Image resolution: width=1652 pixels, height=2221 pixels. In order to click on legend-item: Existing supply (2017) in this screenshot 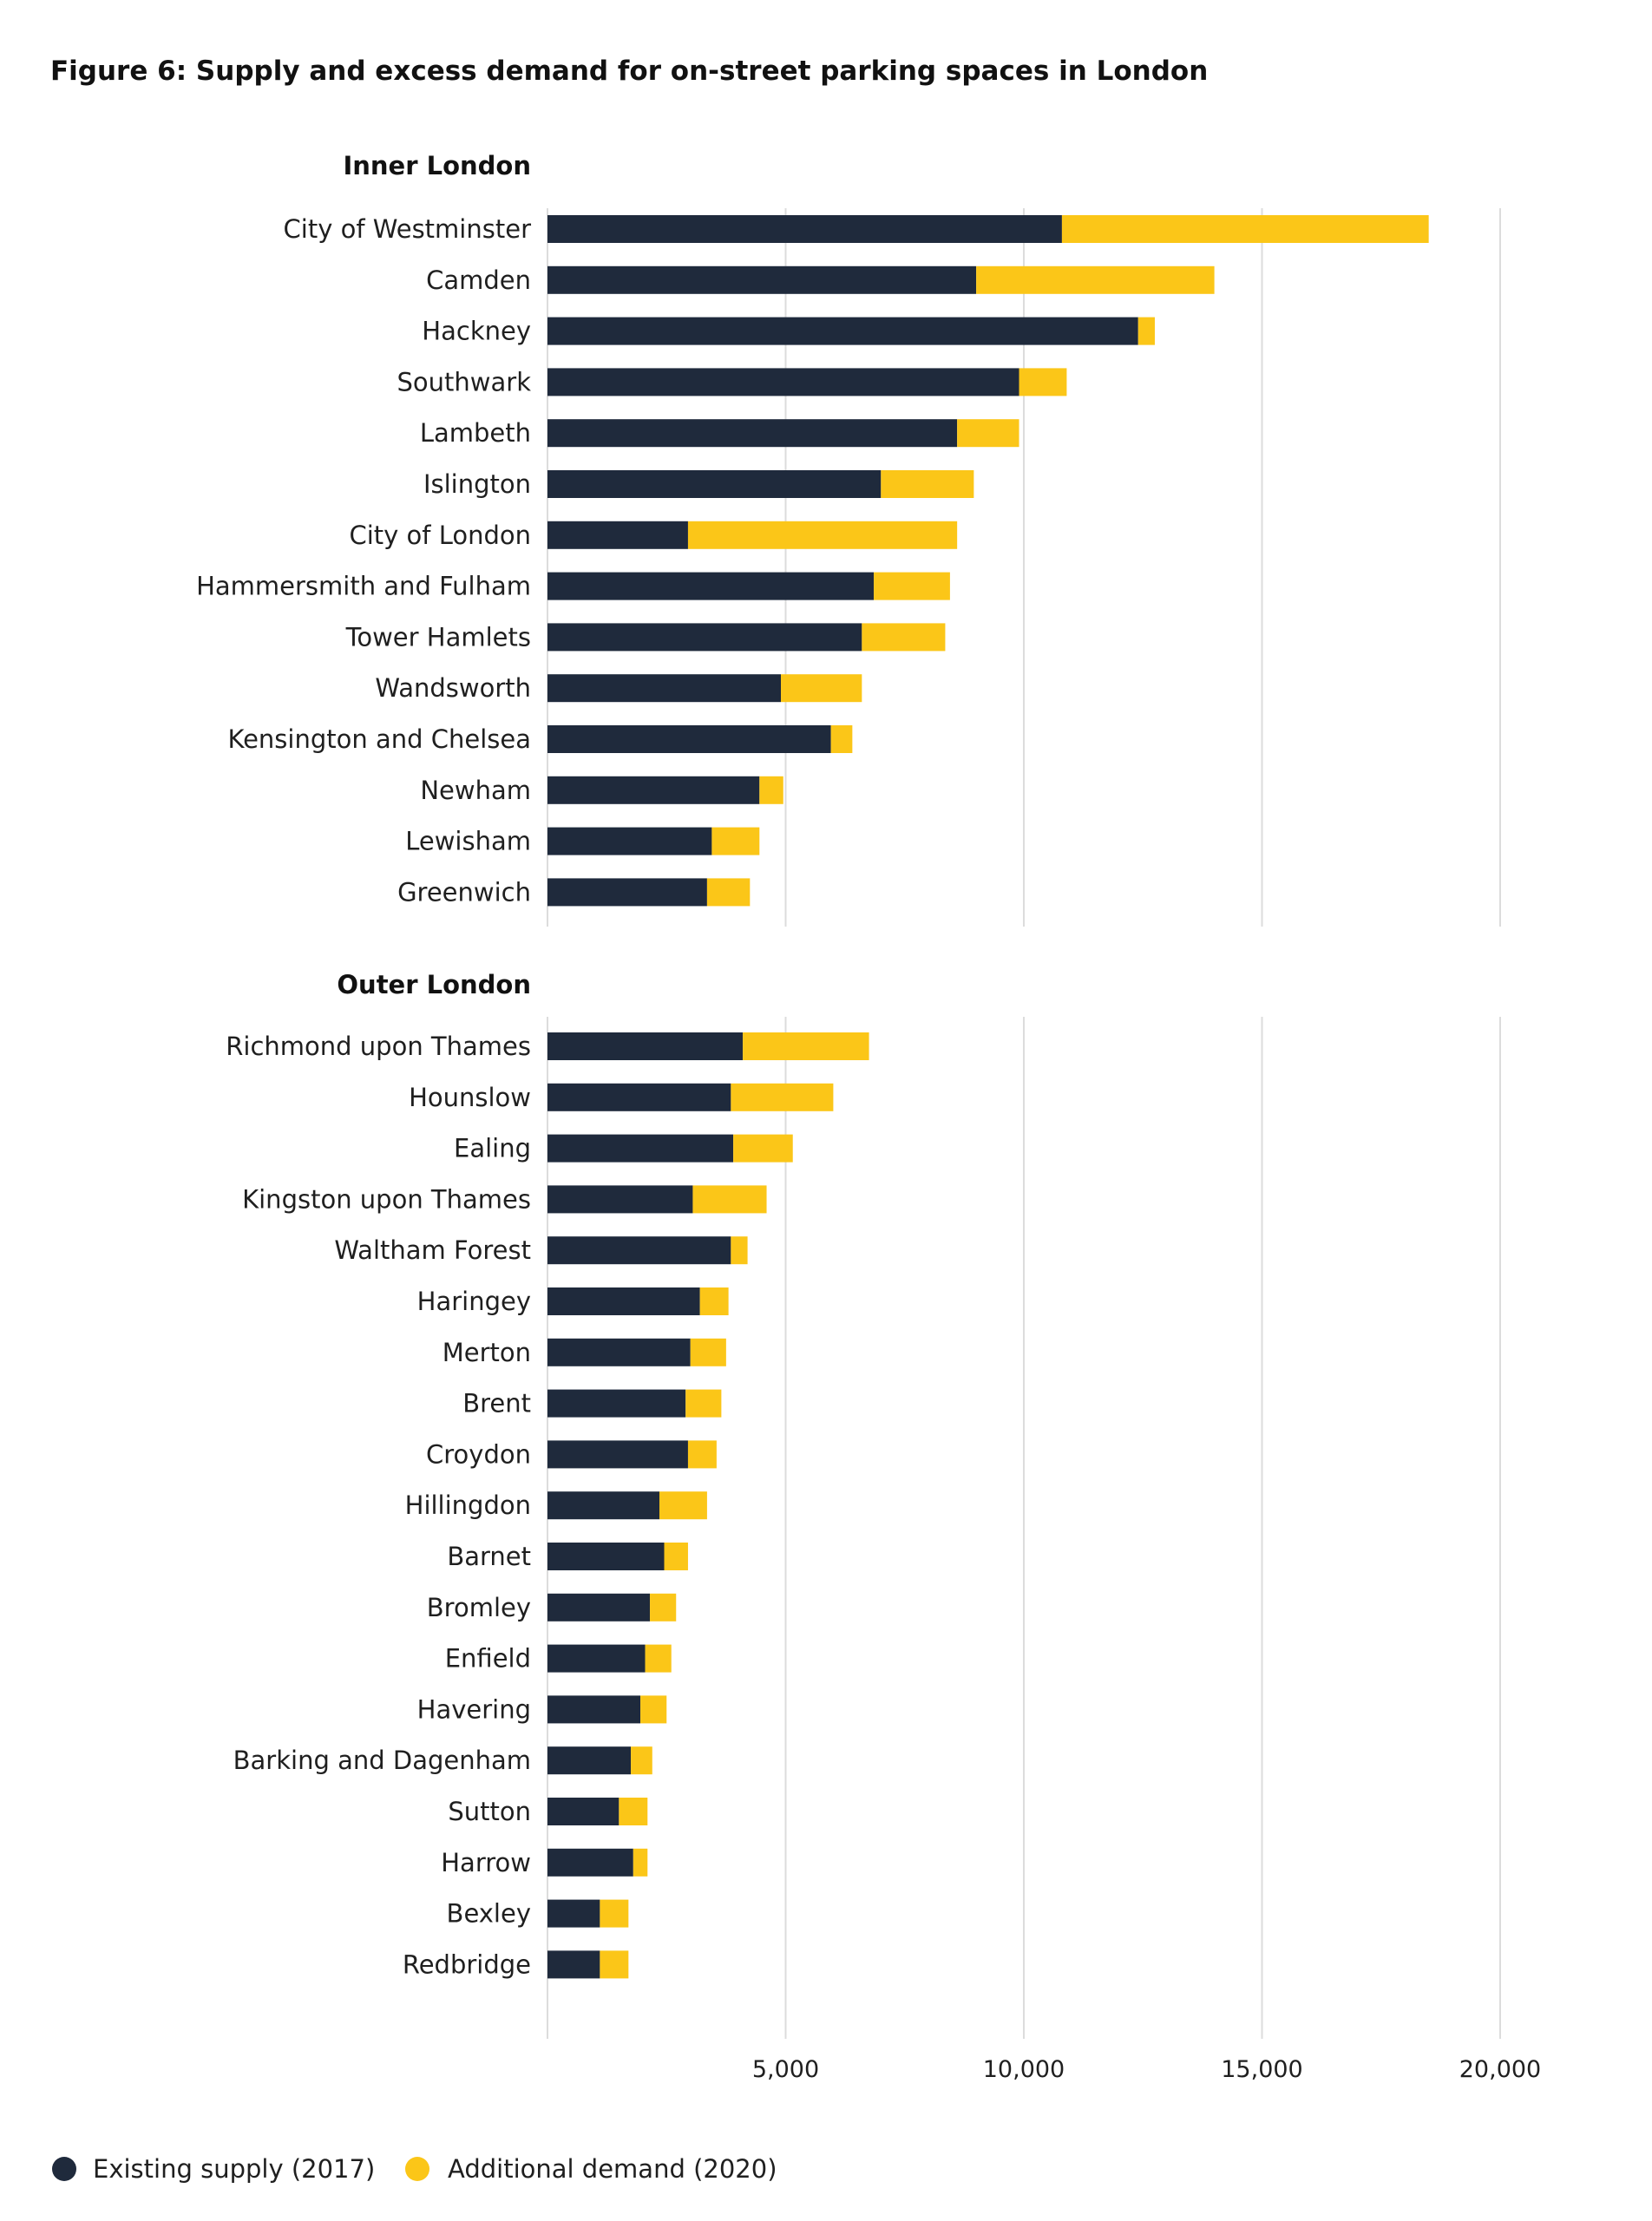, I will do `click(213, 2169)`.